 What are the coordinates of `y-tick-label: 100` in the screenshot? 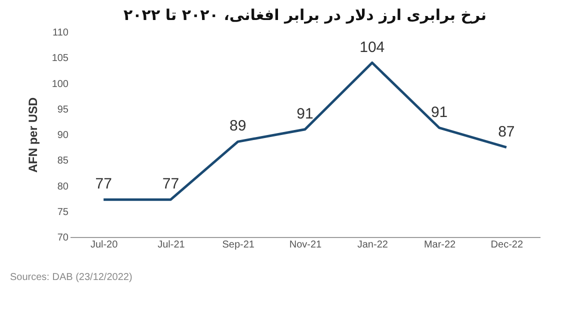 It's located at (60, 84).